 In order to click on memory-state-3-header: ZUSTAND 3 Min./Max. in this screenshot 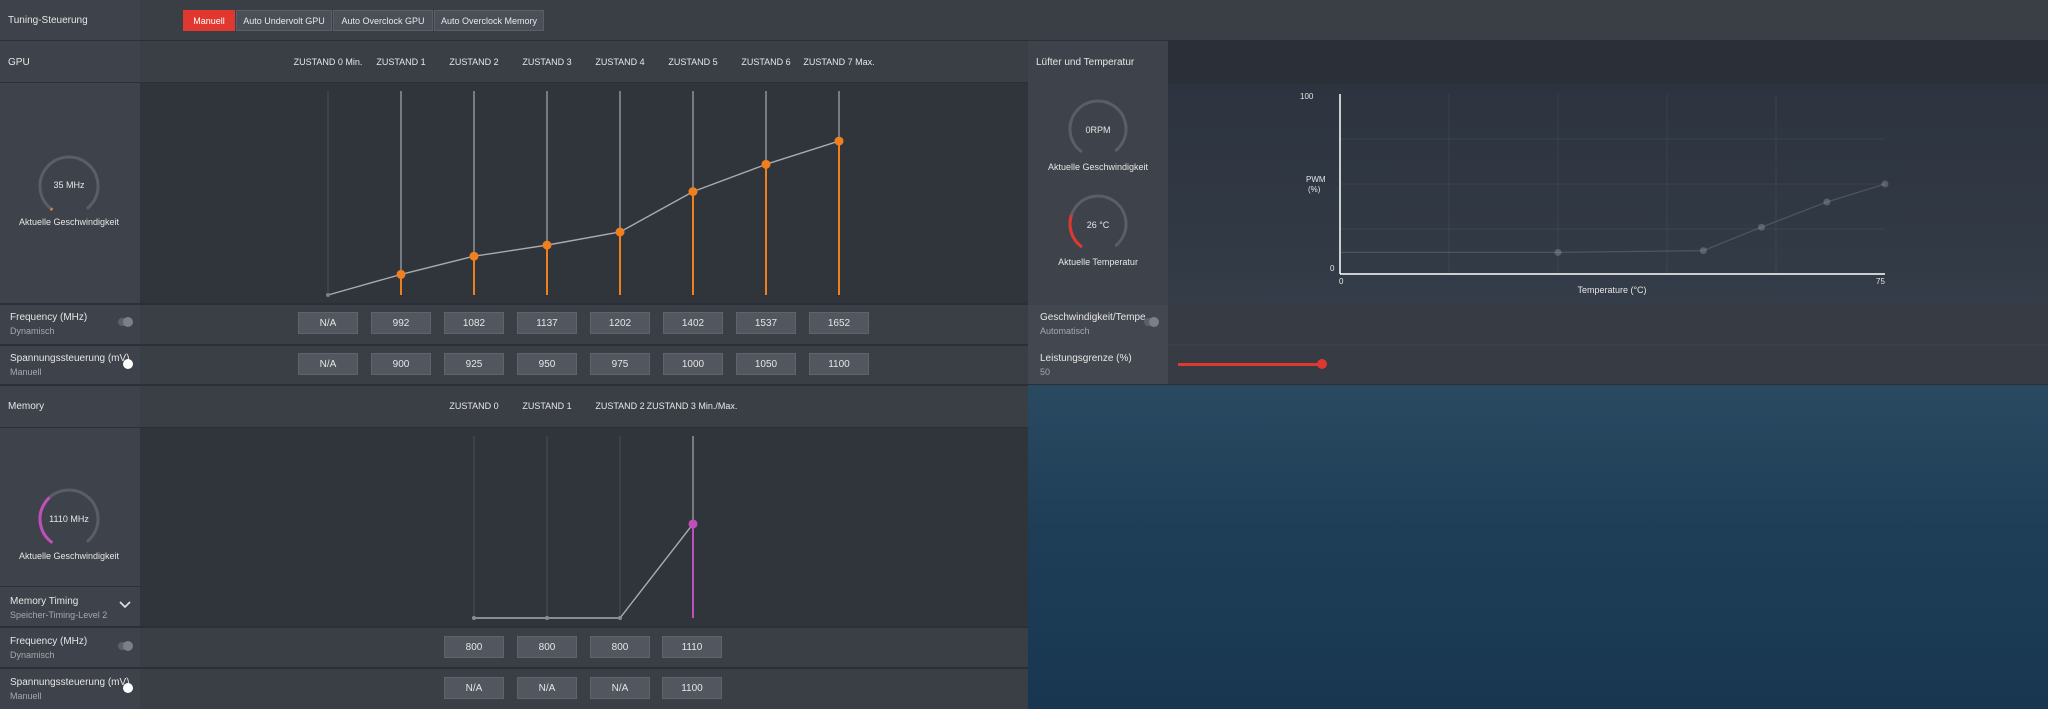, I will do `click(692, 406)`.